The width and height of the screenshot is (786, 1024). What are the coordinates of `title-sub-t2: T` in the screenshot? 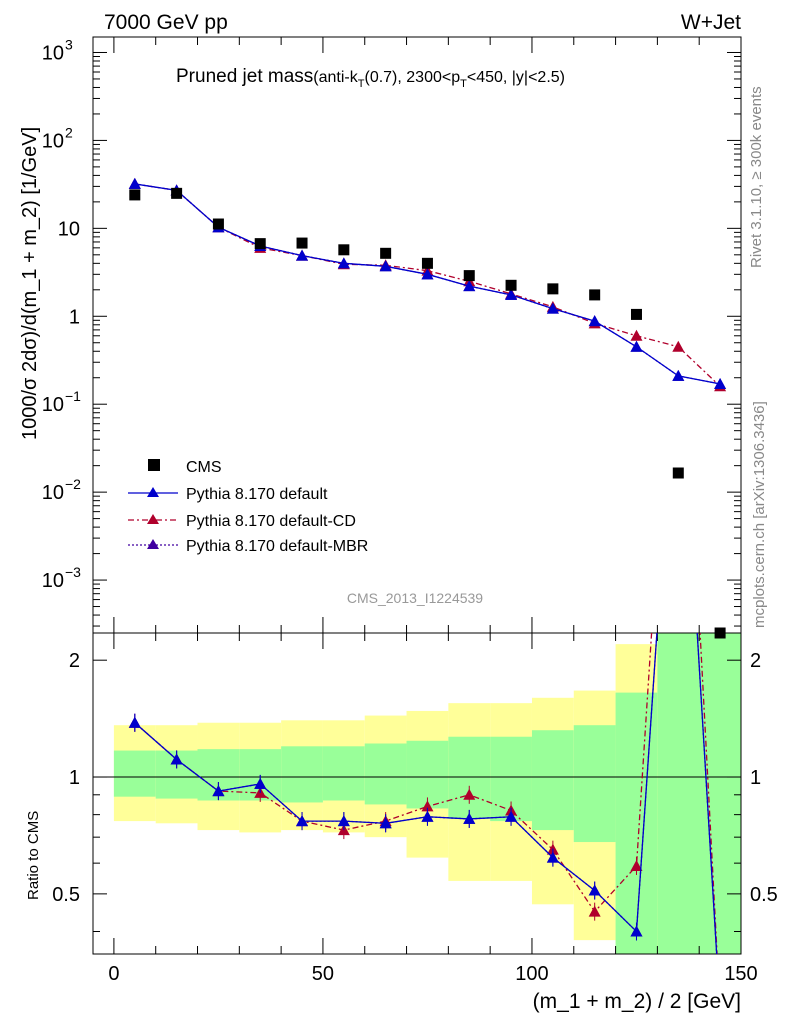 It's located at (463, 84).